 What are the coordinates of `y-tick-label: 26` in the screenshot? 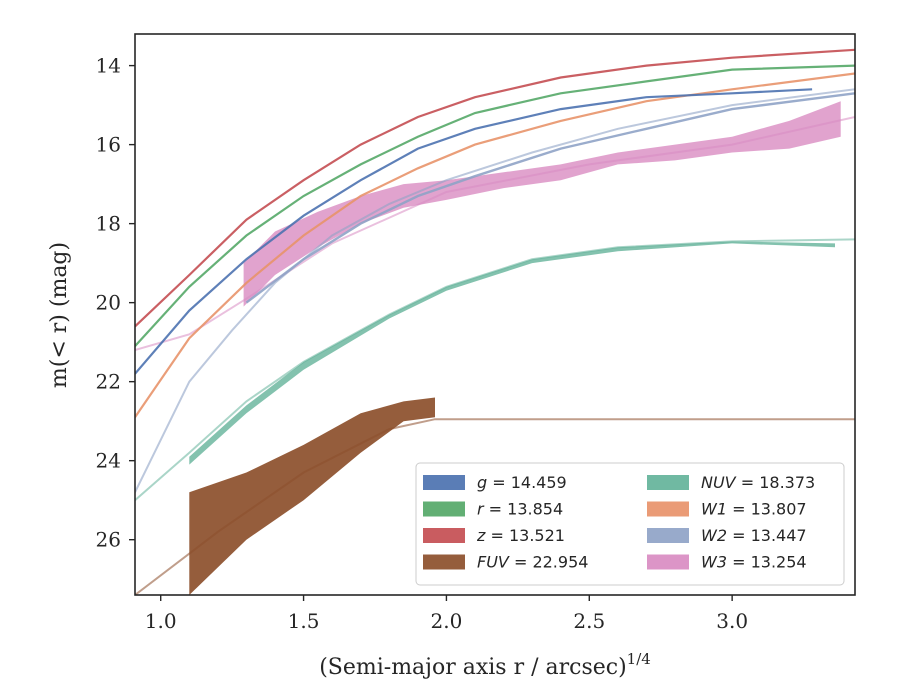 It's located at (108, 540).